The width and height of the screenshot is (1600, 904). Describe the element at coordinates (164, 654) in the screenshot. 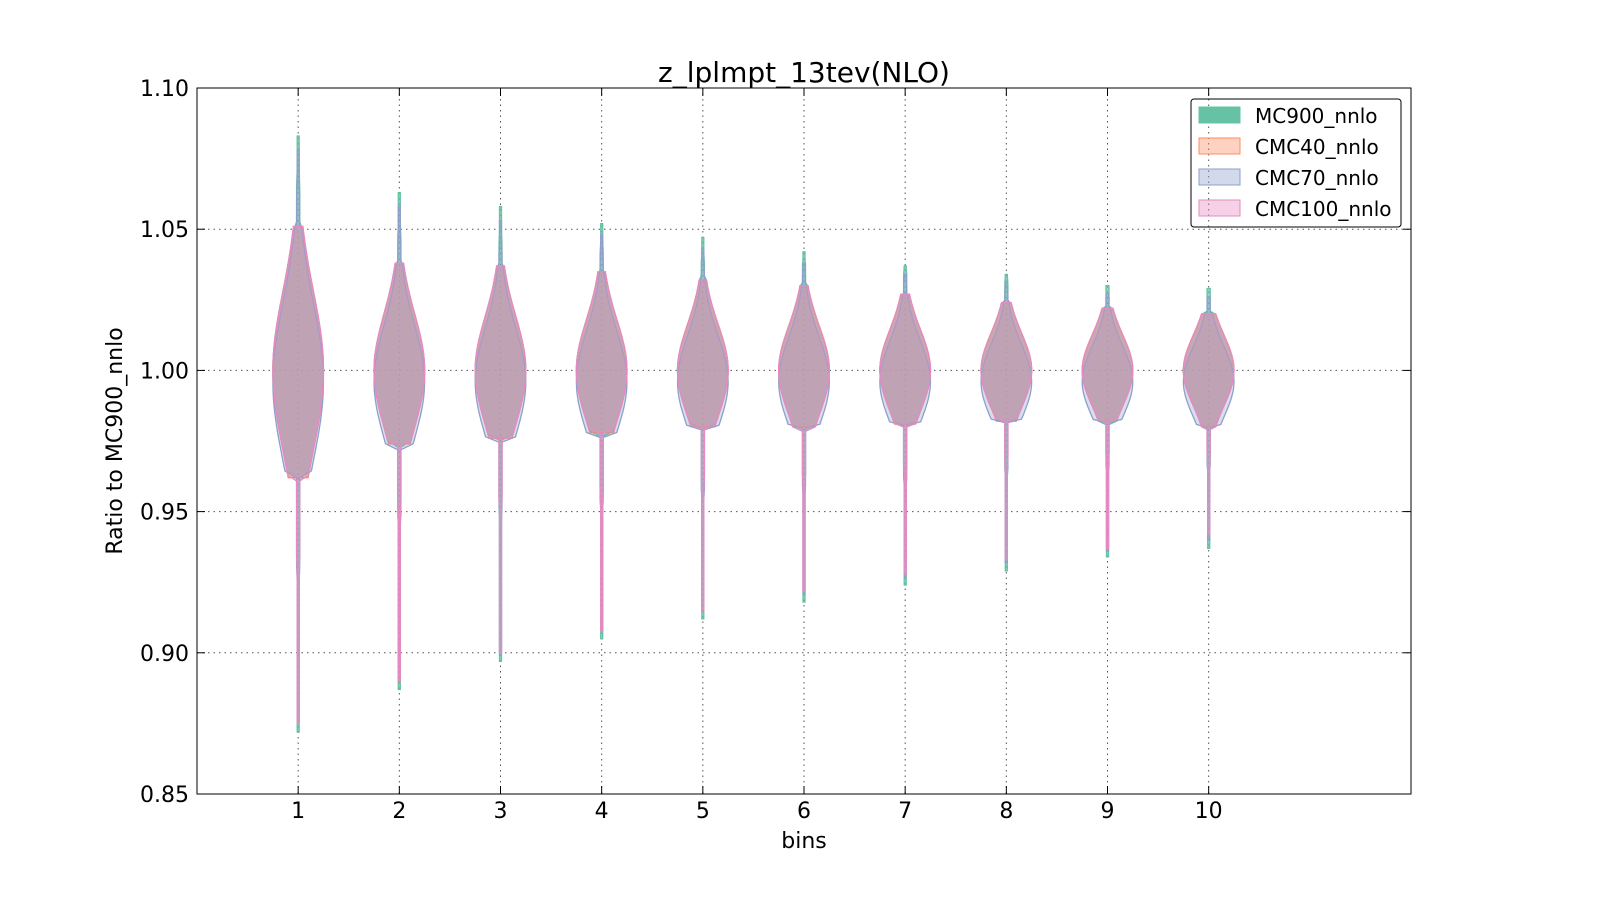

I see `y-tick-label: 0.90` at that location.